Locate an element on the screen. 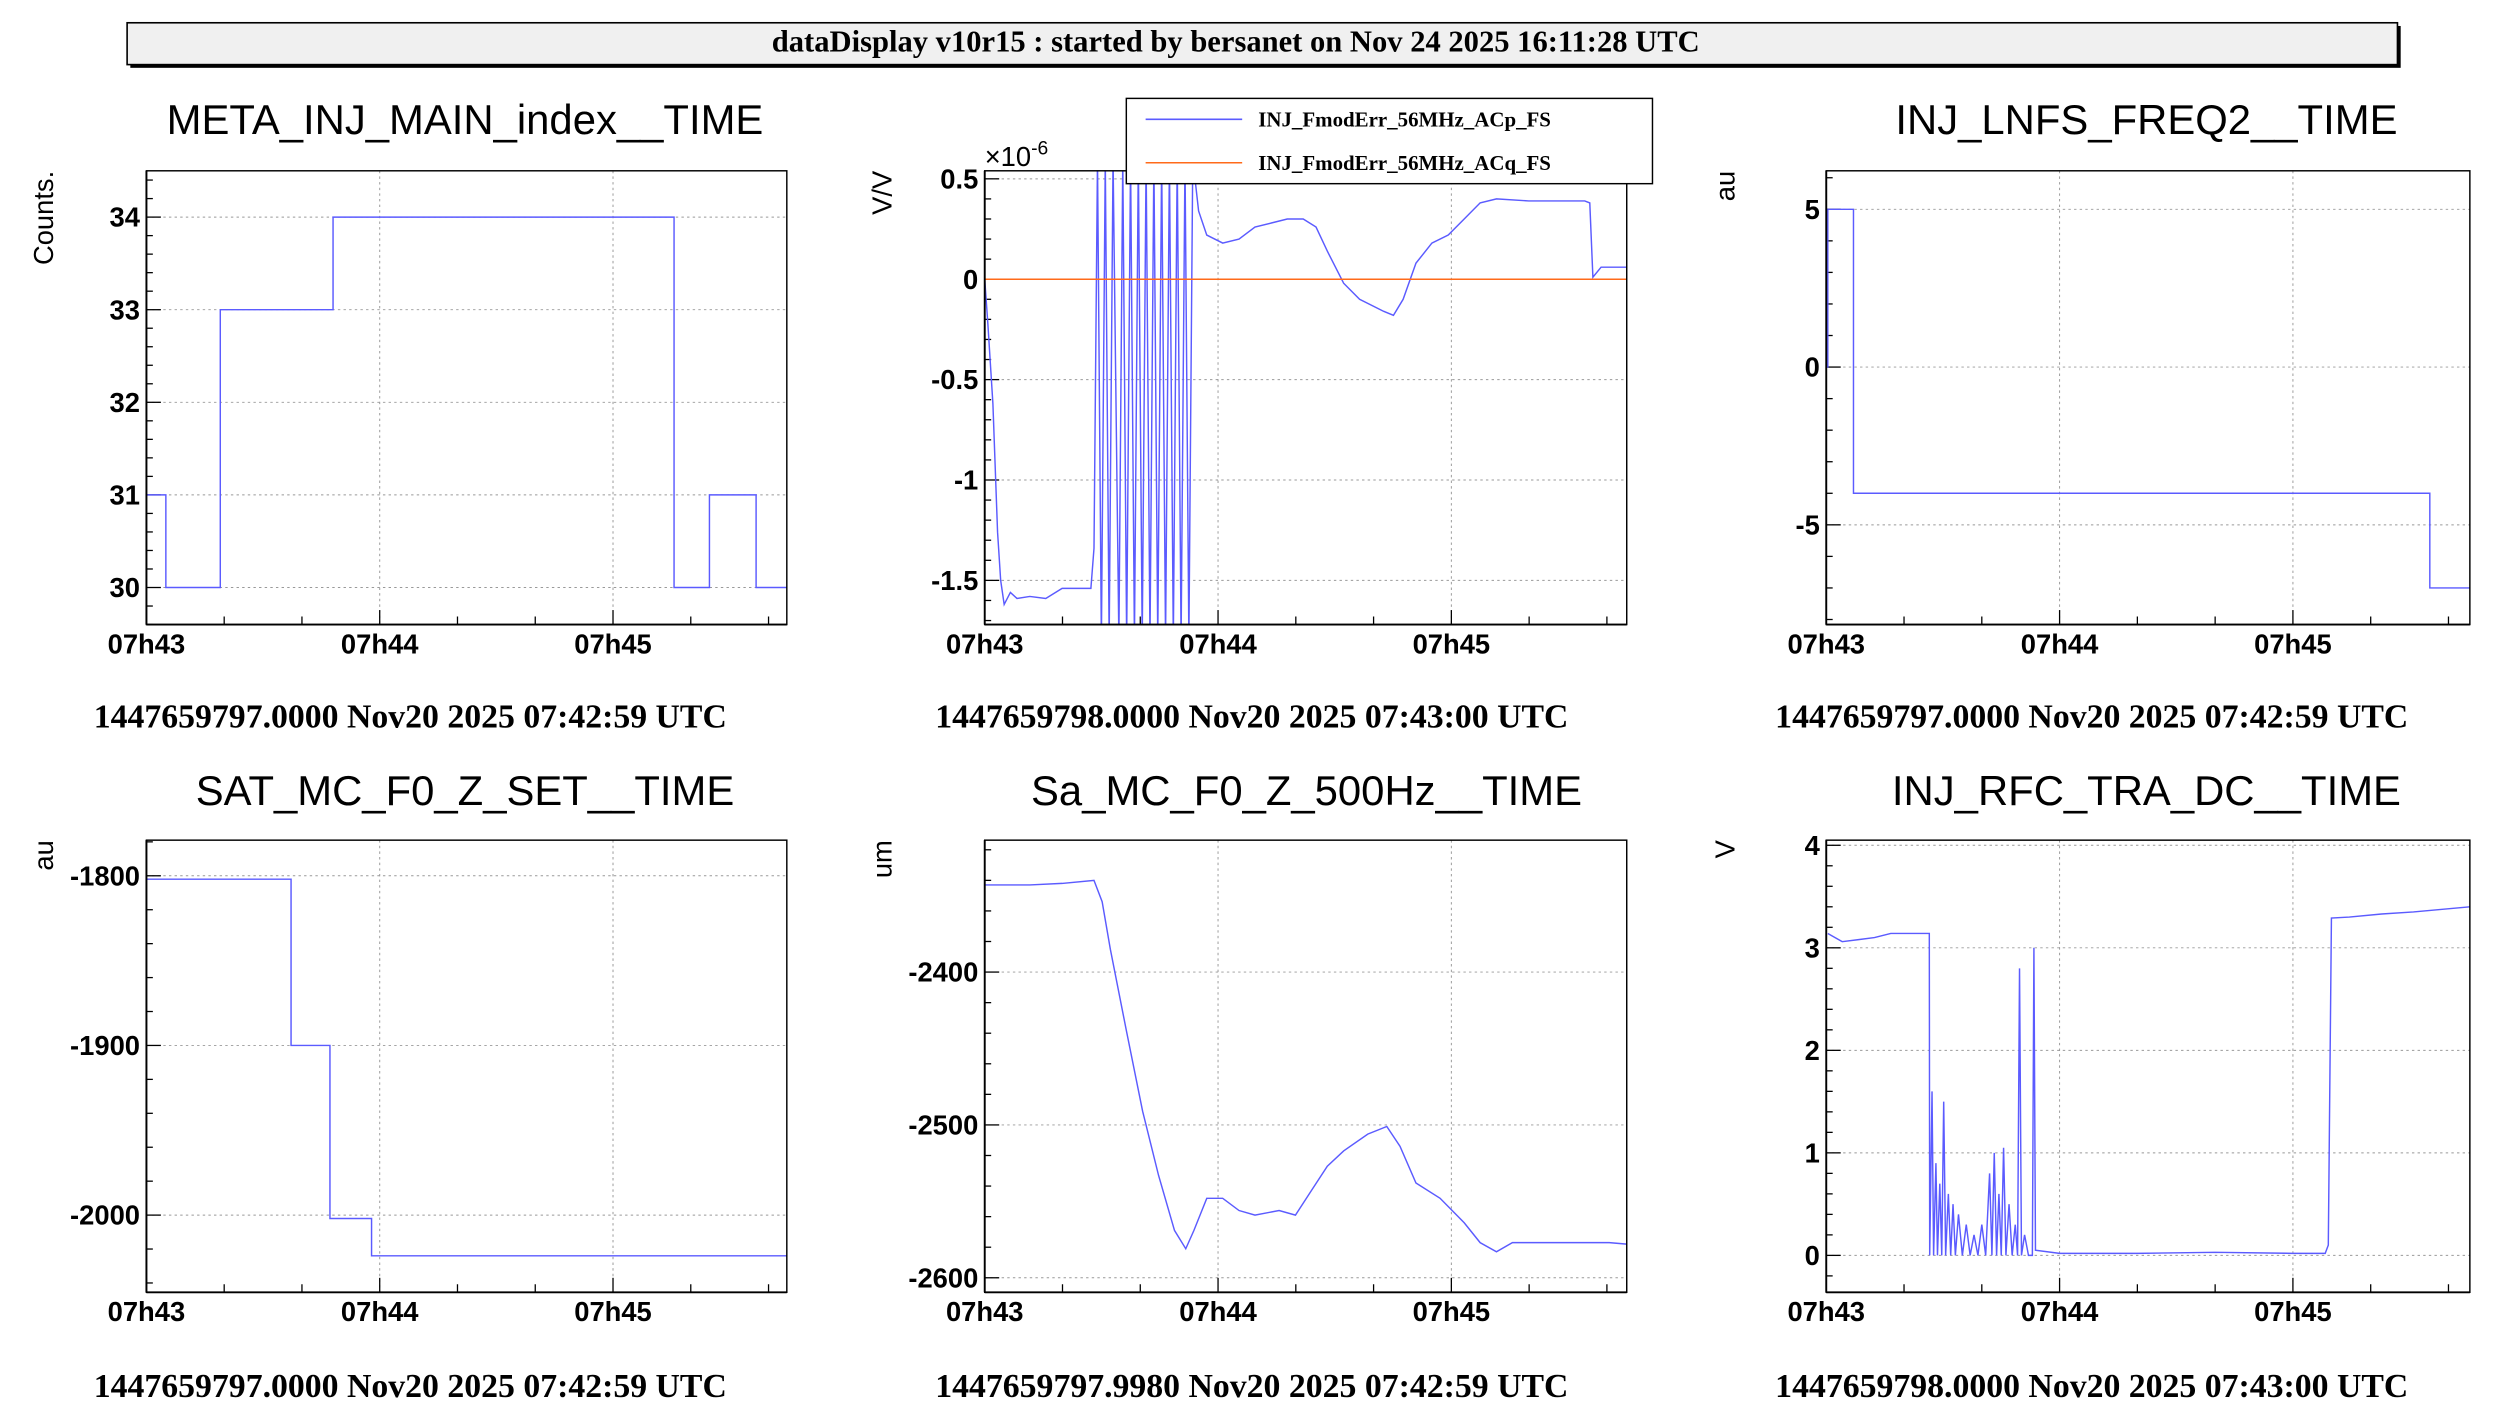 This screenshot has height=1410, width=2494. series-line-INJ_FmodErr_56MHz_ACp_FS is located at coordinates (1305, 397).